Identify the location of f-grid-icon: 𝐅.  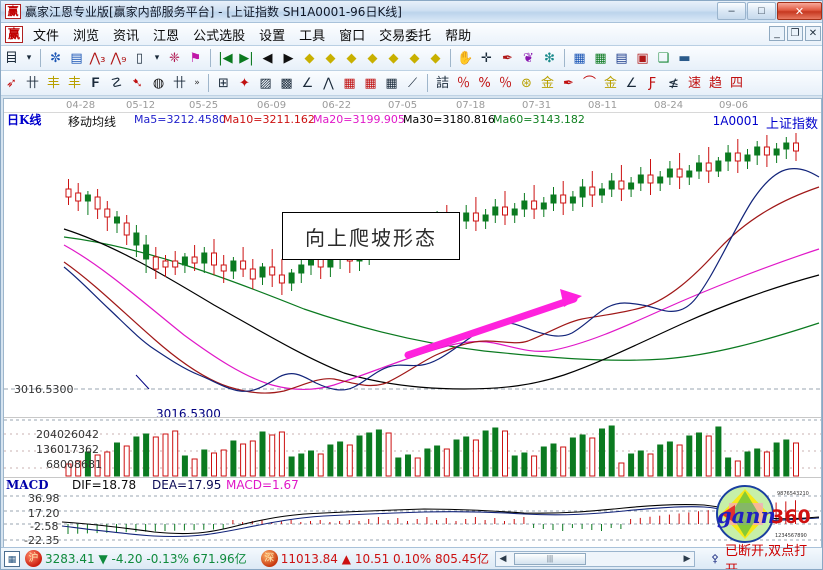
(95, 83).